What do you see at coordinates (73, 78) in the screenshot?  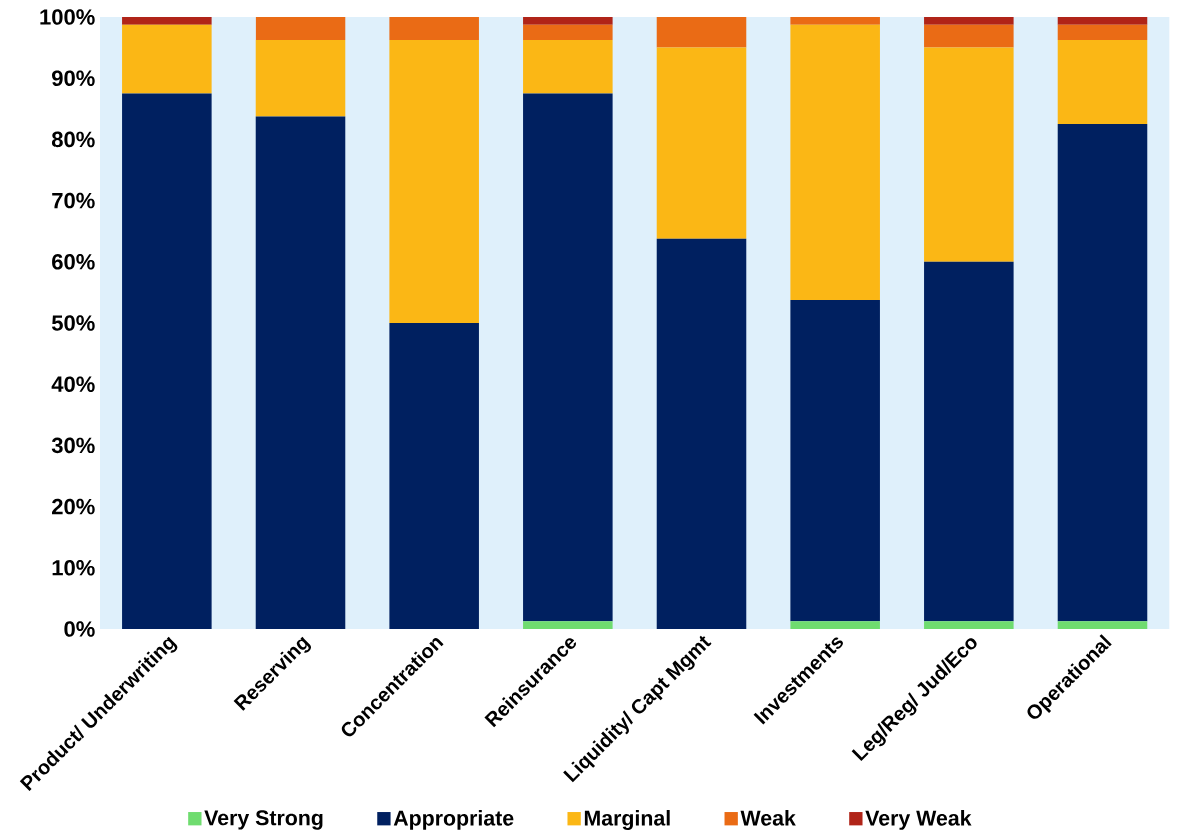 I see `y-tick-label: 90%` at bounding box center [73, 78].